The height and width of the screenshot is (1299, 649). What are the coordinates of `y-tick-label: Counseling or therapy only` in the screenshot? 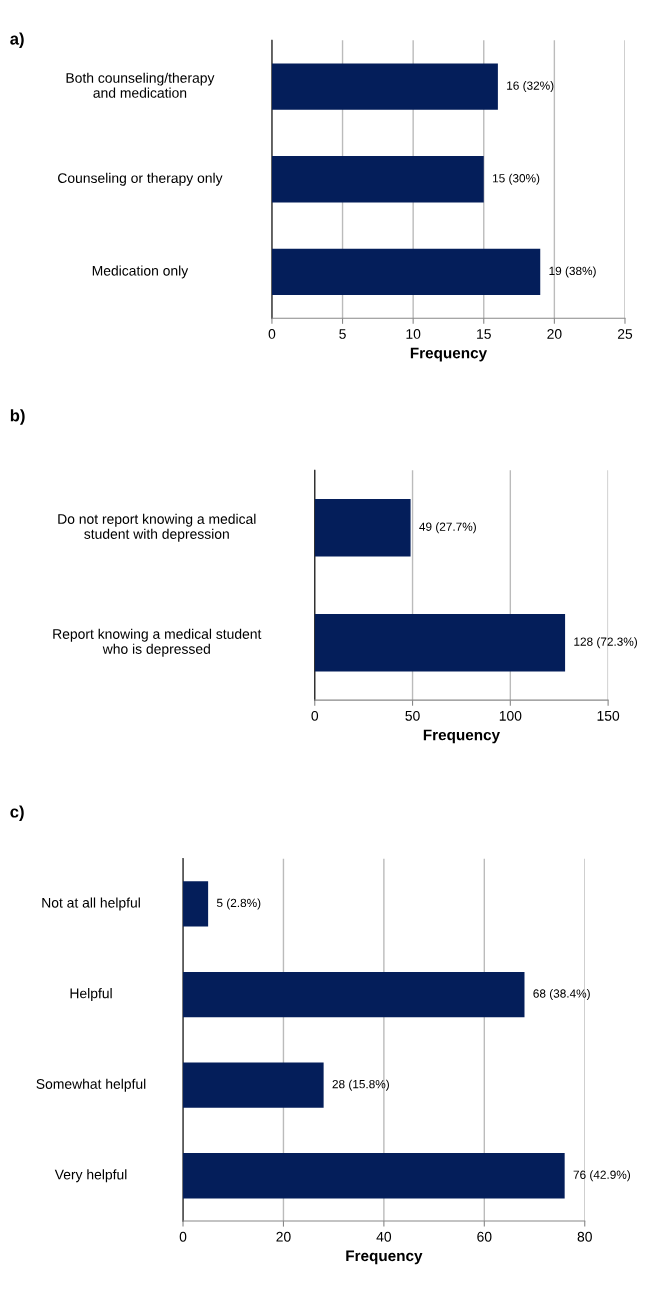 It's located at (140, 179).